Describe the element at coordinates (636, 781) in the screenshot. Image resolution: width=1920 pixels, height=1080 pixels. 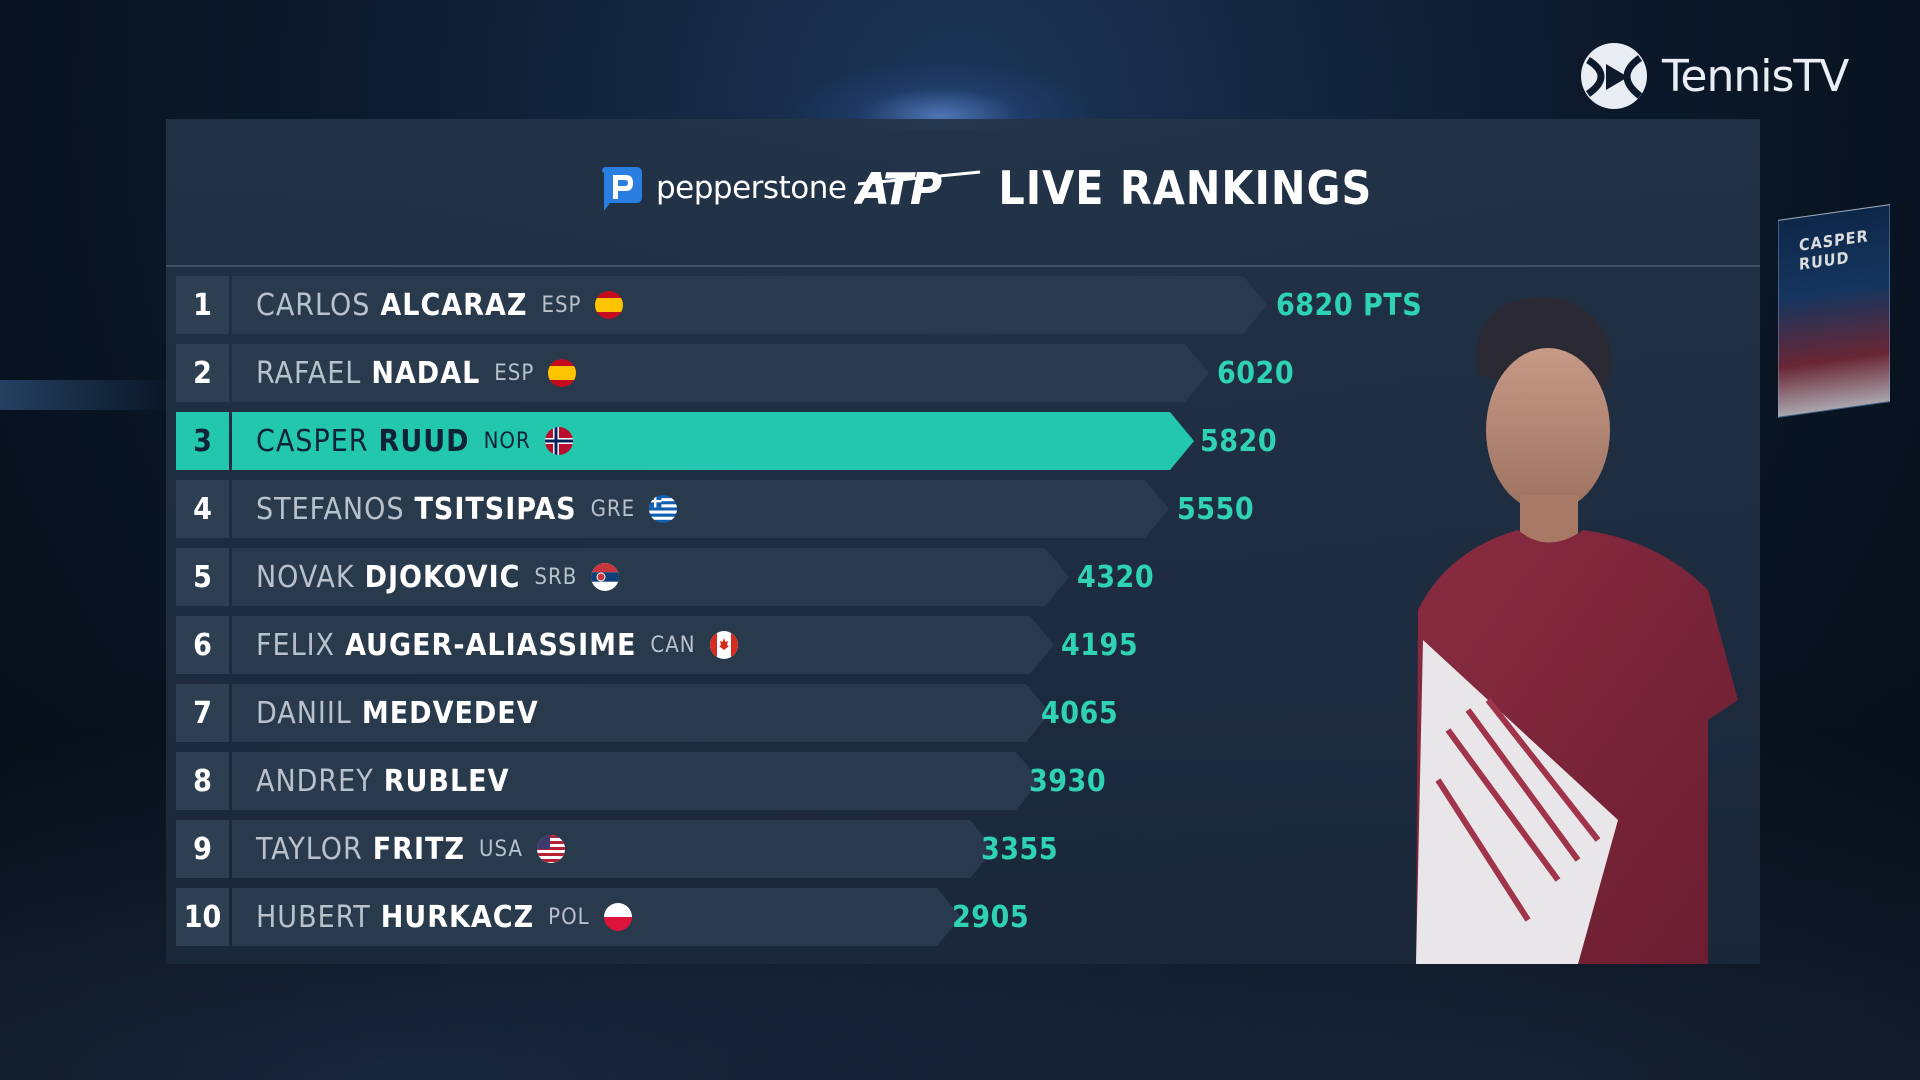
I see `player-name-bar: ANDREY RUBLEV` at that location.